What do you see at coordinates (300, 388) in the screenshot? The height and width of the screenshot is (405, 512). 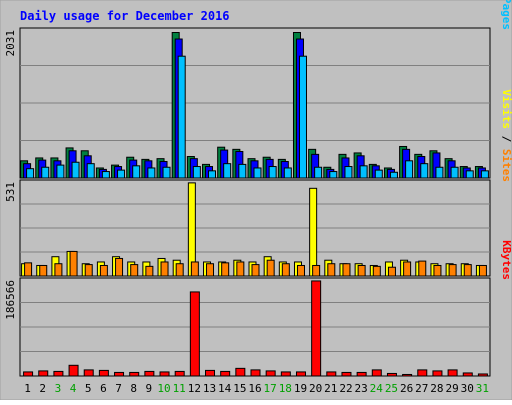 I see `day-label-19: 19` at bounding box center [300, 388].